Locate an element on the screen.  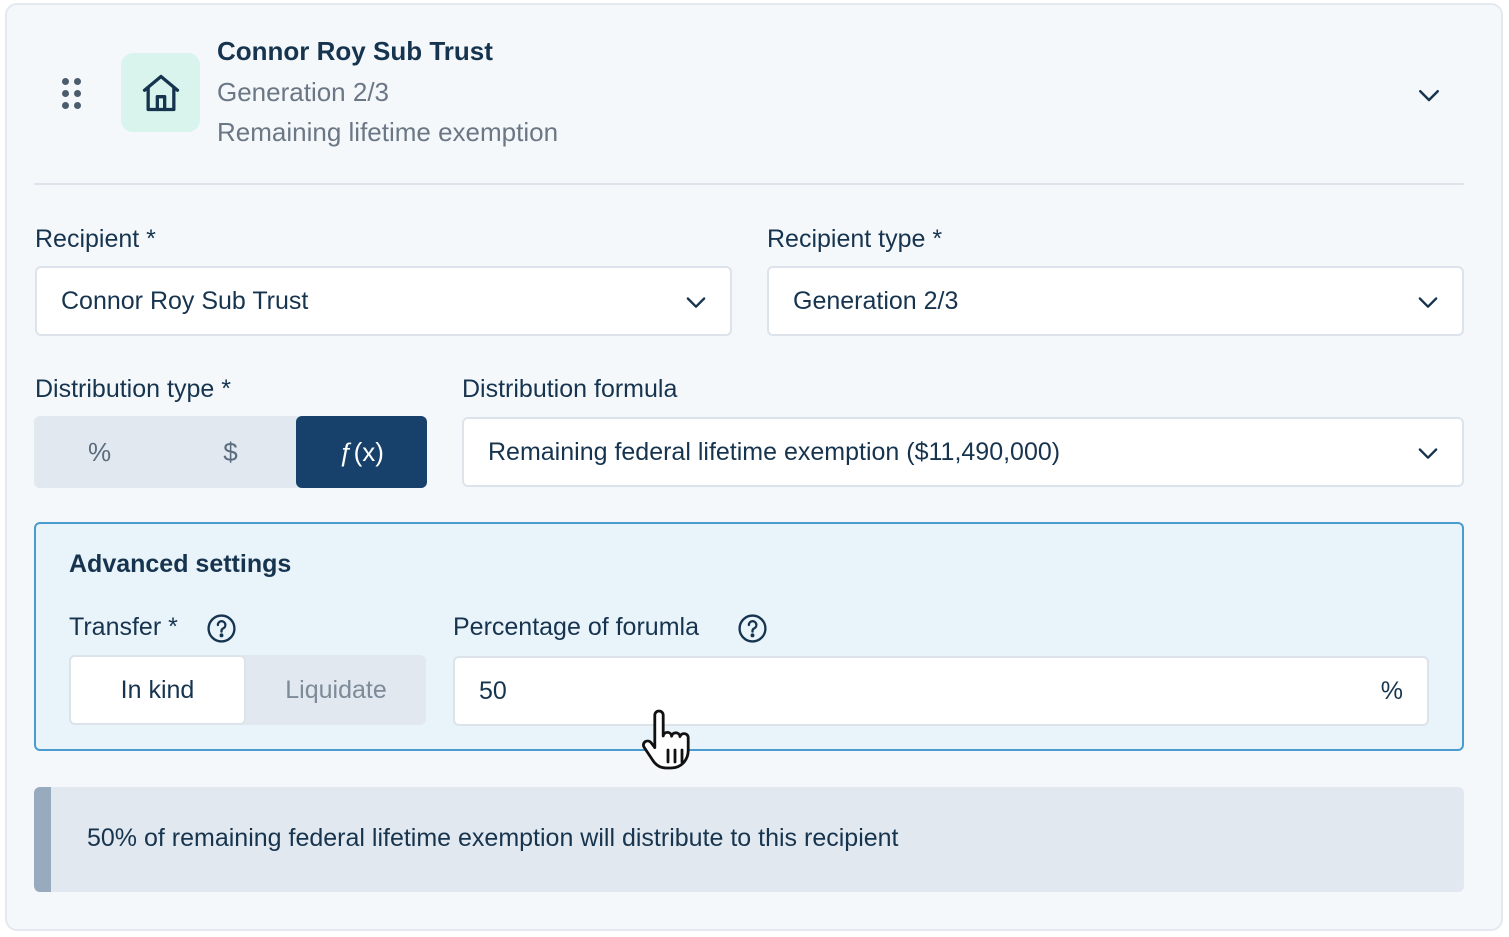
distribution-type-toggle: % $ ƒ(x) is located at coordinates (230, 452).